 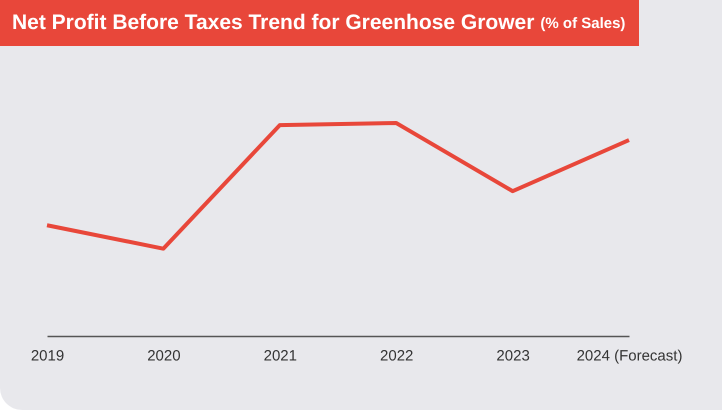 I want to click on x-tick-label: 2024 (Forecast), so click(x=629, y=356).